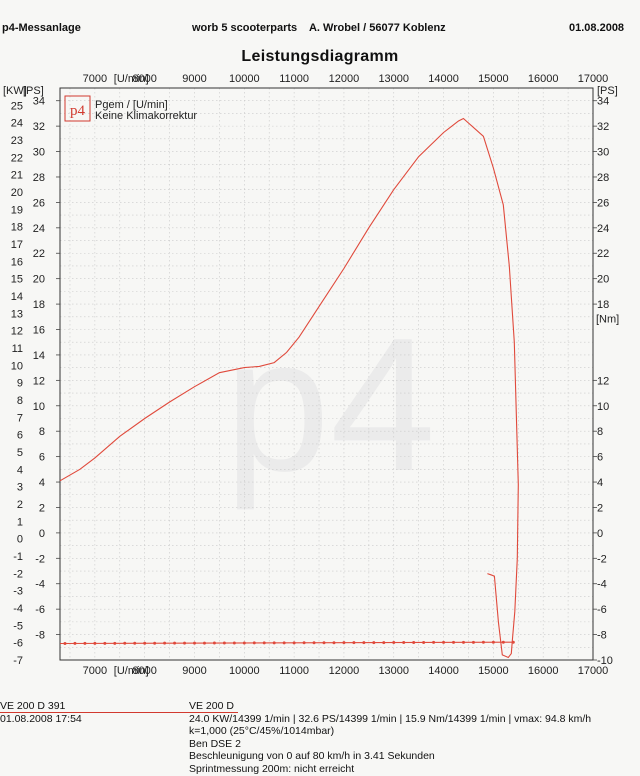 Image resolution: width=640 pixels, height=776 pixels. What do you see at coordinates (17, 366) in the screenshot?
I see `kw-tick: 10` at bounding box center [17, 366].